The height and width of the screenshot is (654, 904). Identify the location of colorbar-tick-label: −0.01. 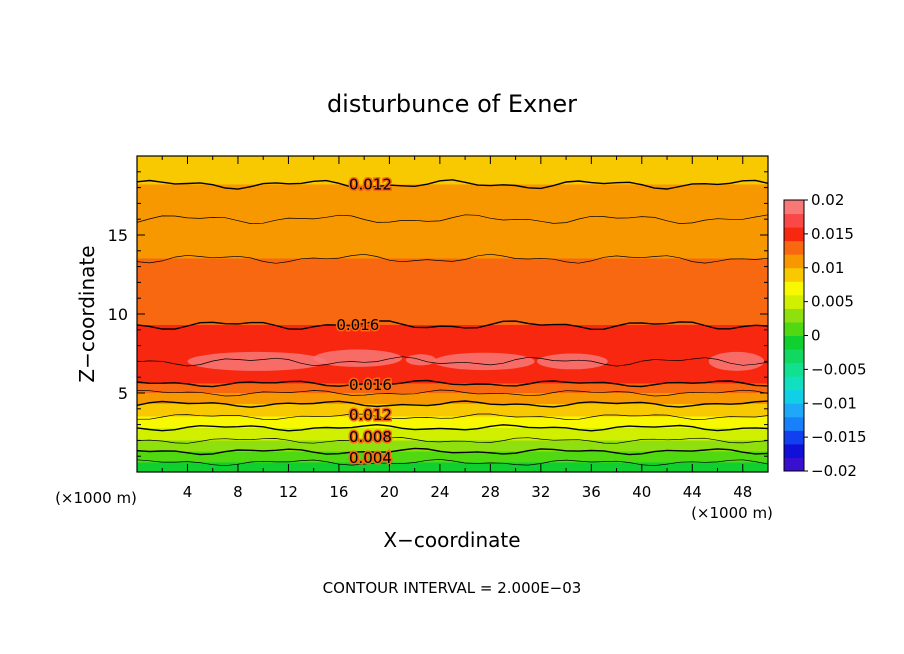
(834, 403).